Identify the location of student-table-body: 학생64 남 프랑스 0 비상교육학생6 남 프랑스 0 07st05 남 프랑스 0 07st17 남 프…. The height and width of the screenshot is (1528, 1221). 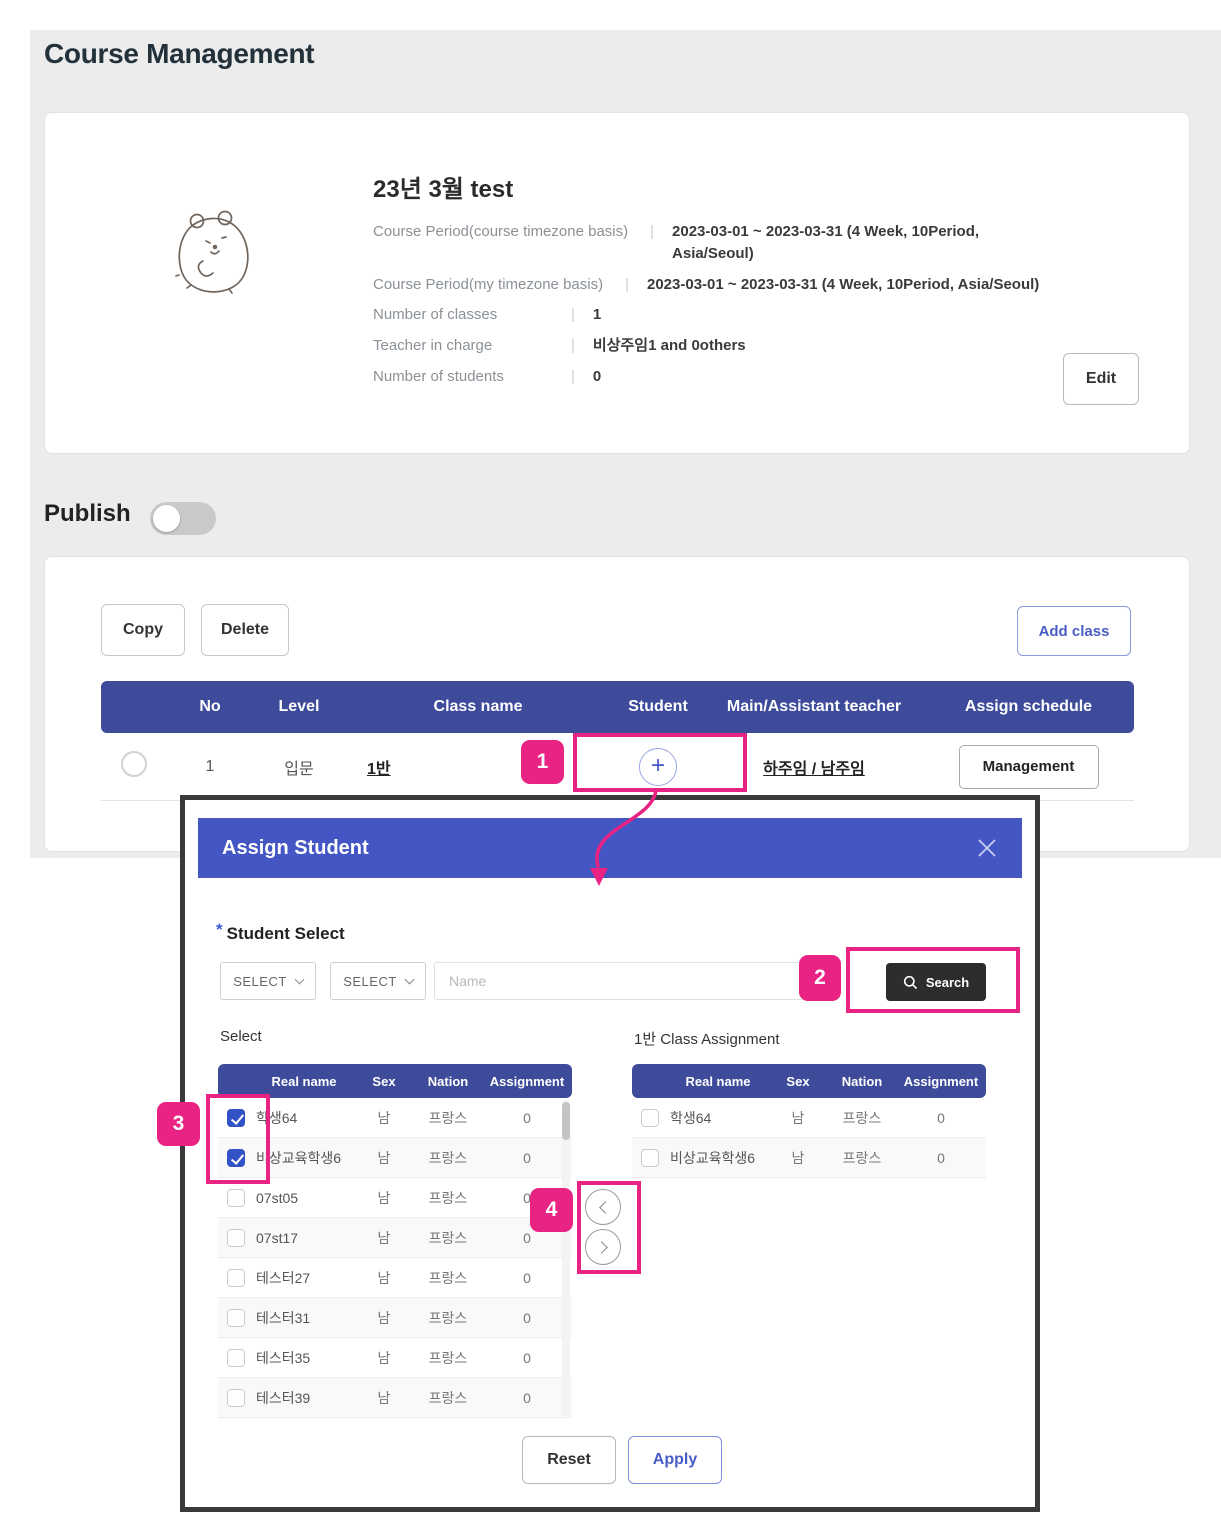
(395, 1258).